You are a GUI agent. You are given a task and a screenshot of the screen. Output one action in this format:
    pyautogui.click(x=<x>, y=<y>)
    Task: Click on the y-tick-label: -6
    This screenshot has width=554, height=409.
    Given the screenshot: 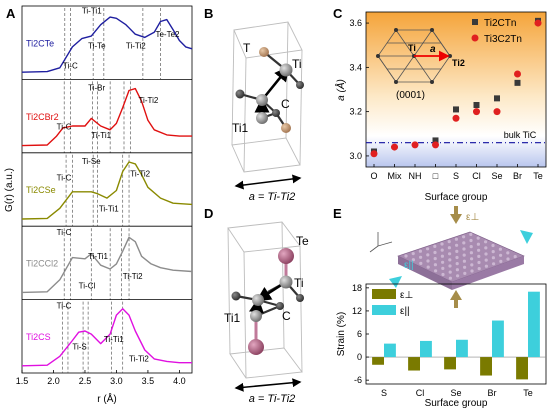 What is the action you would take?
    pyautogui.click(x=358, y=380)
    